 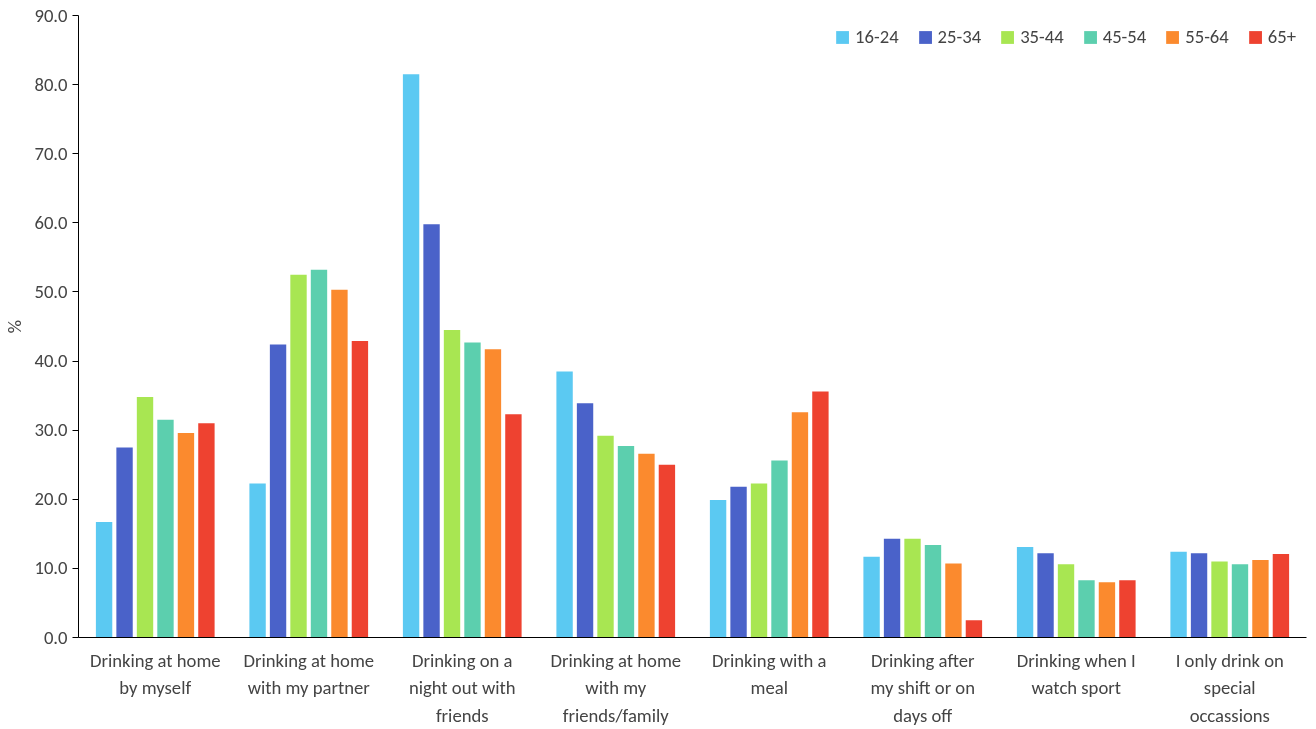 I want to click on legend-label: 25-34, so click(x=959, y=36).